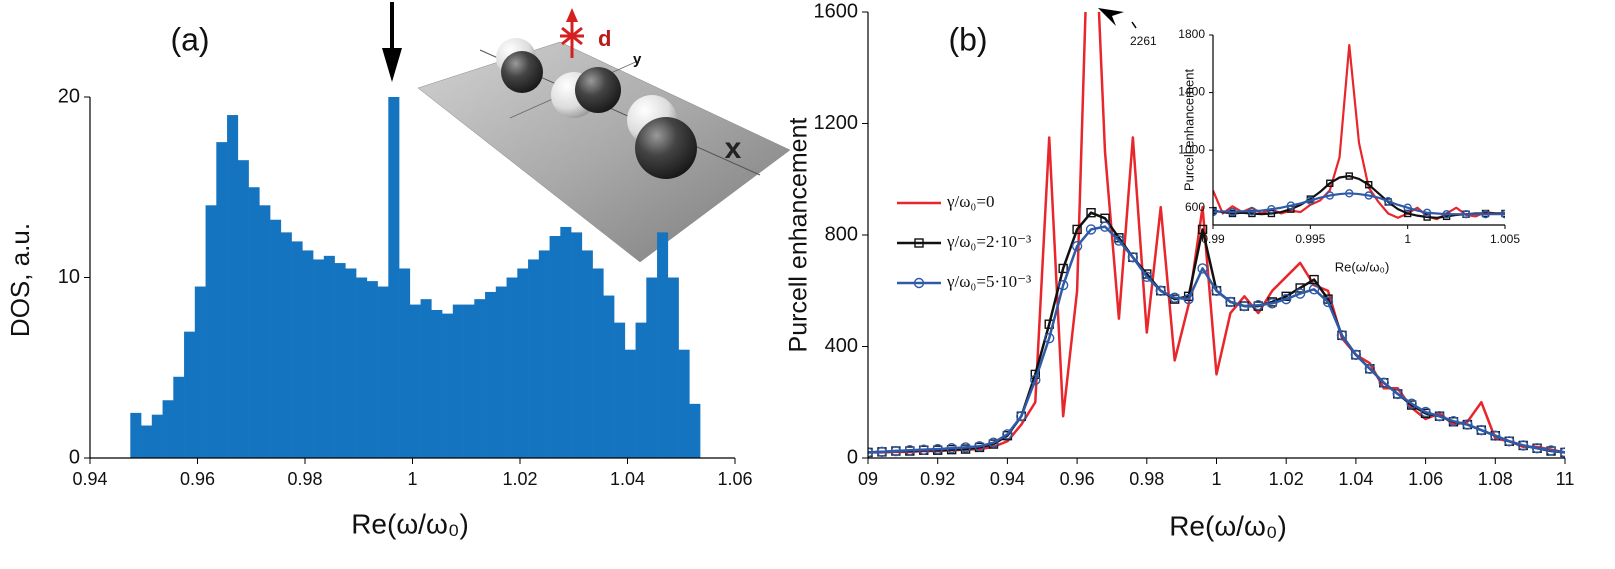  Describe the element at coordinates (1143, 41) in the screenshot. I see `offscale-value-label: 2261` at that location.